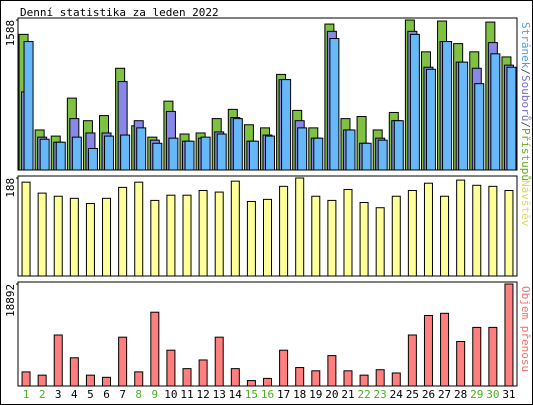 This screenshot has height=405, width=533. Describe the element at coordinates (525, 45) in the screenshot. I see `legend-entry: Stránek` at that location.